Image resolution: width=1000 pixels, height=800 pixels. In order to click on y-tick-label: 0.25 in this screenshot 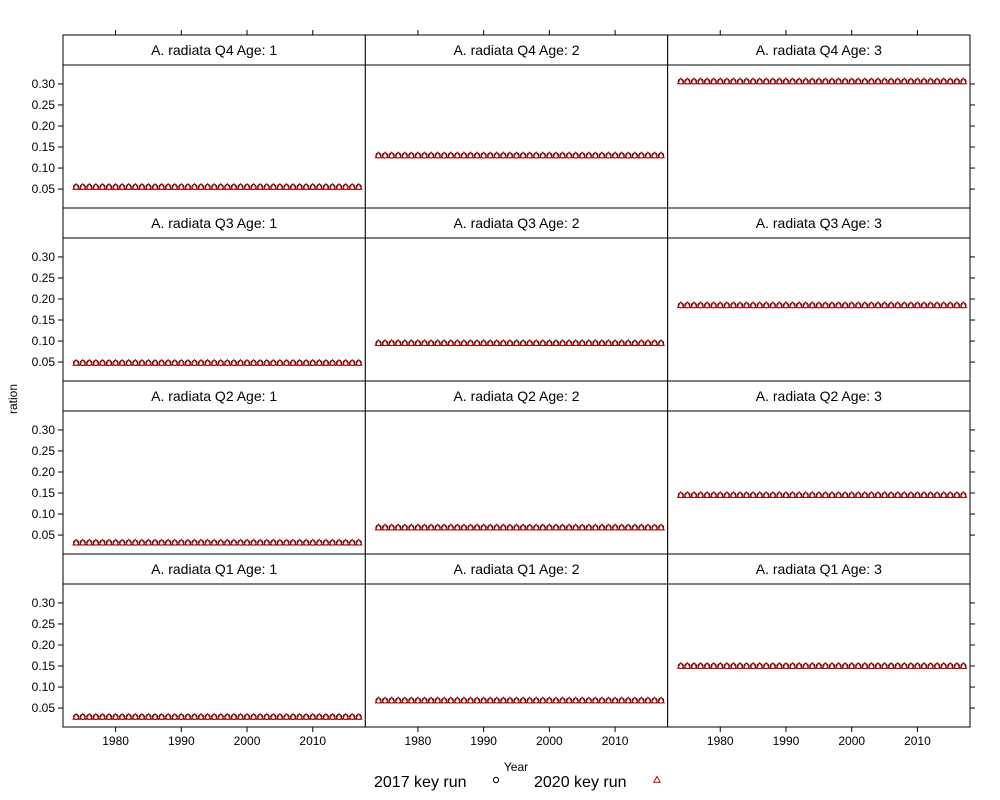, I will do `click(44, 624)`.